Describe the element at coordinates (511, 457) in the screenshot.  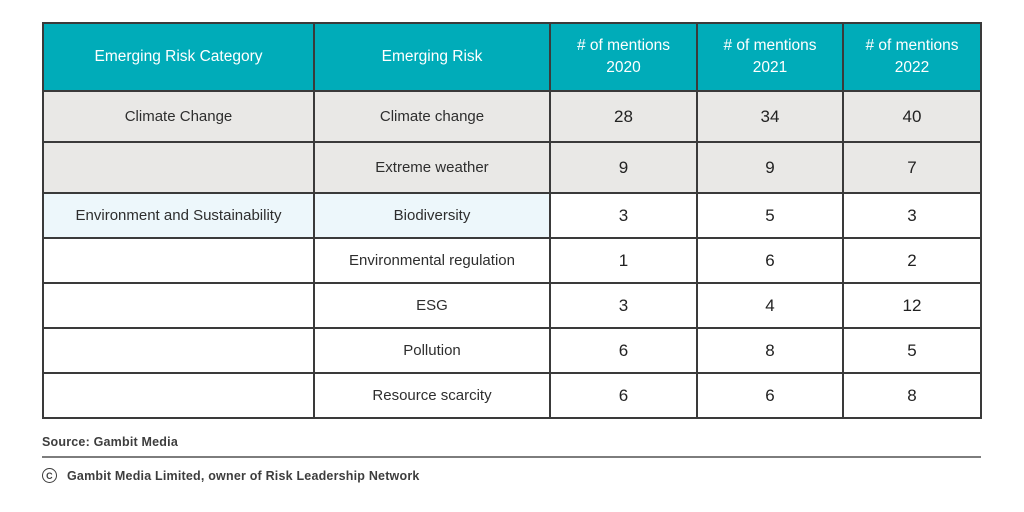
I see `divider-line` at that location.